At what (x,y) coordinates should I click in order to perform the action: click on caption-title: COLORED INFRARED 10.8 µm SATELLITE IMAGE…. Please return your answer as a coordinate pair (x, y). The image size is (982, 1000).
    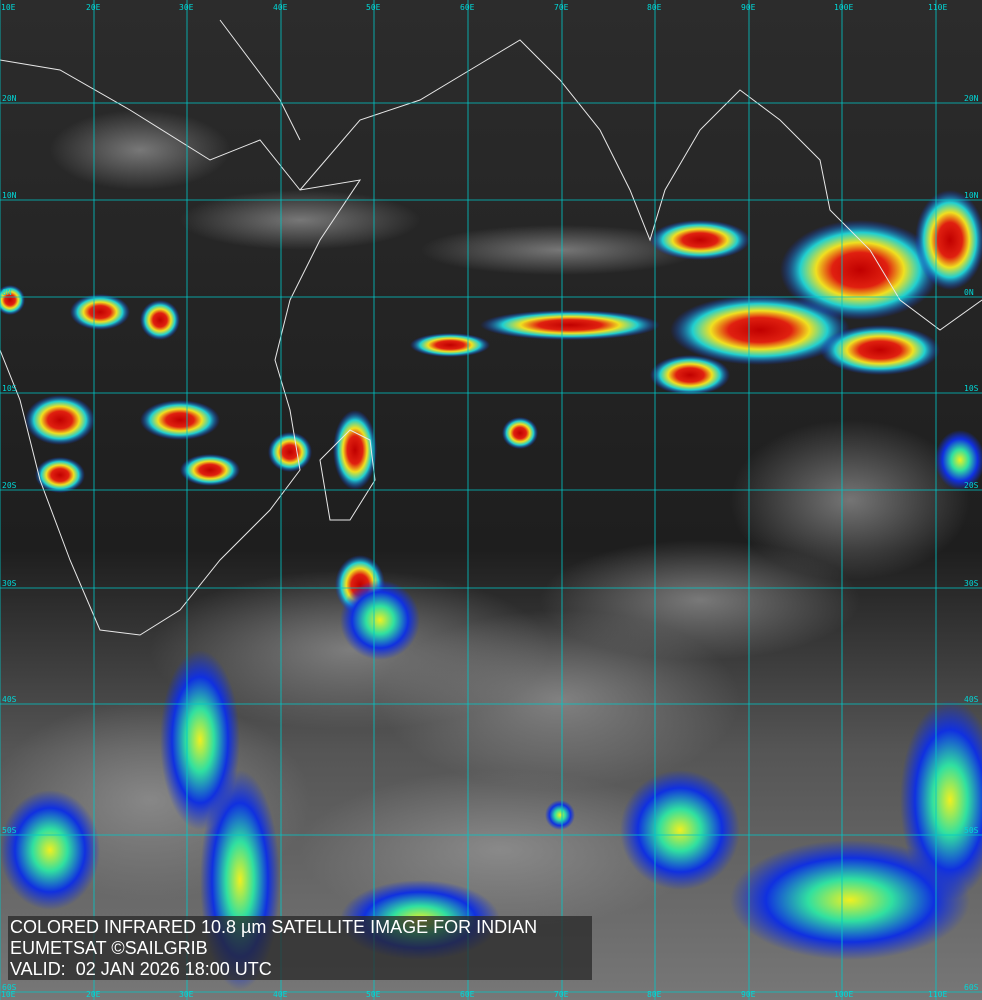
    Looking at the image, I should click on (274, 927).